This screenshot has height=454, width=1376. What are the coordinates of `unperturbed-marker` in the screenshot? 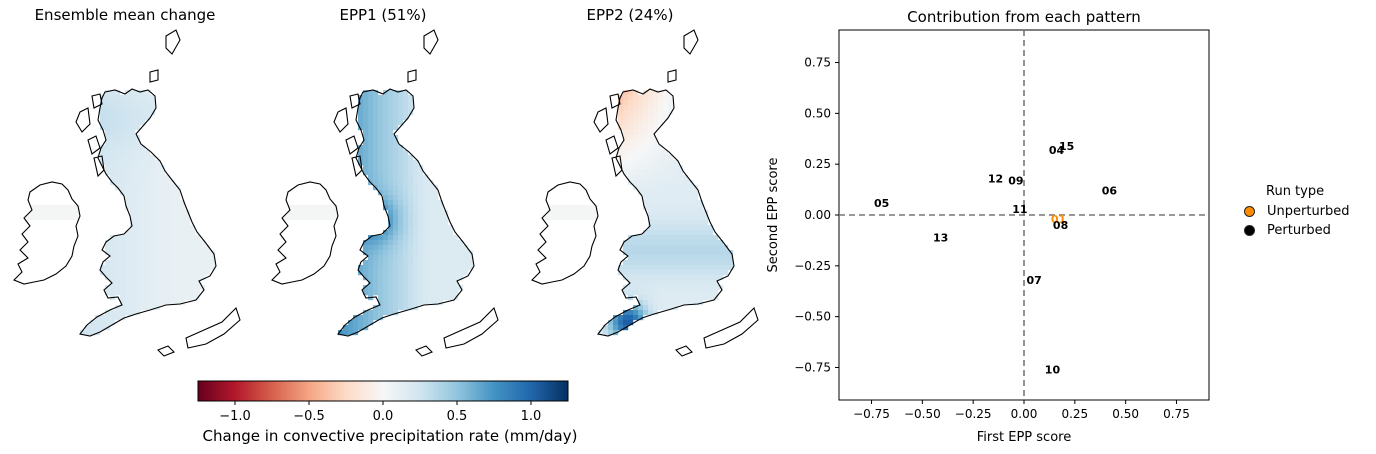 It's located at (1249, 211).